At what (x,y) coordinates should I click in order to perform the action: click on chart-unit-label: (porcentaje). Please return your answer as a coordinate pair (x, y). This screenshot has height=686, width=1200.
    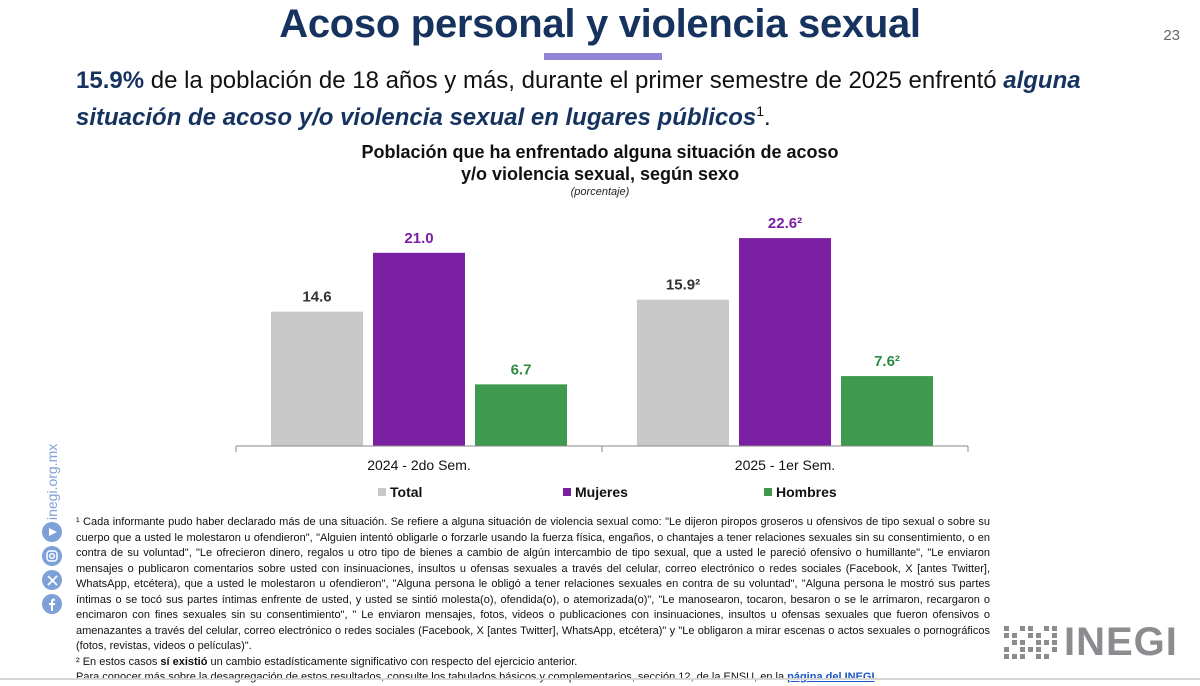
    Looking at the image, I should click on (600, 192).